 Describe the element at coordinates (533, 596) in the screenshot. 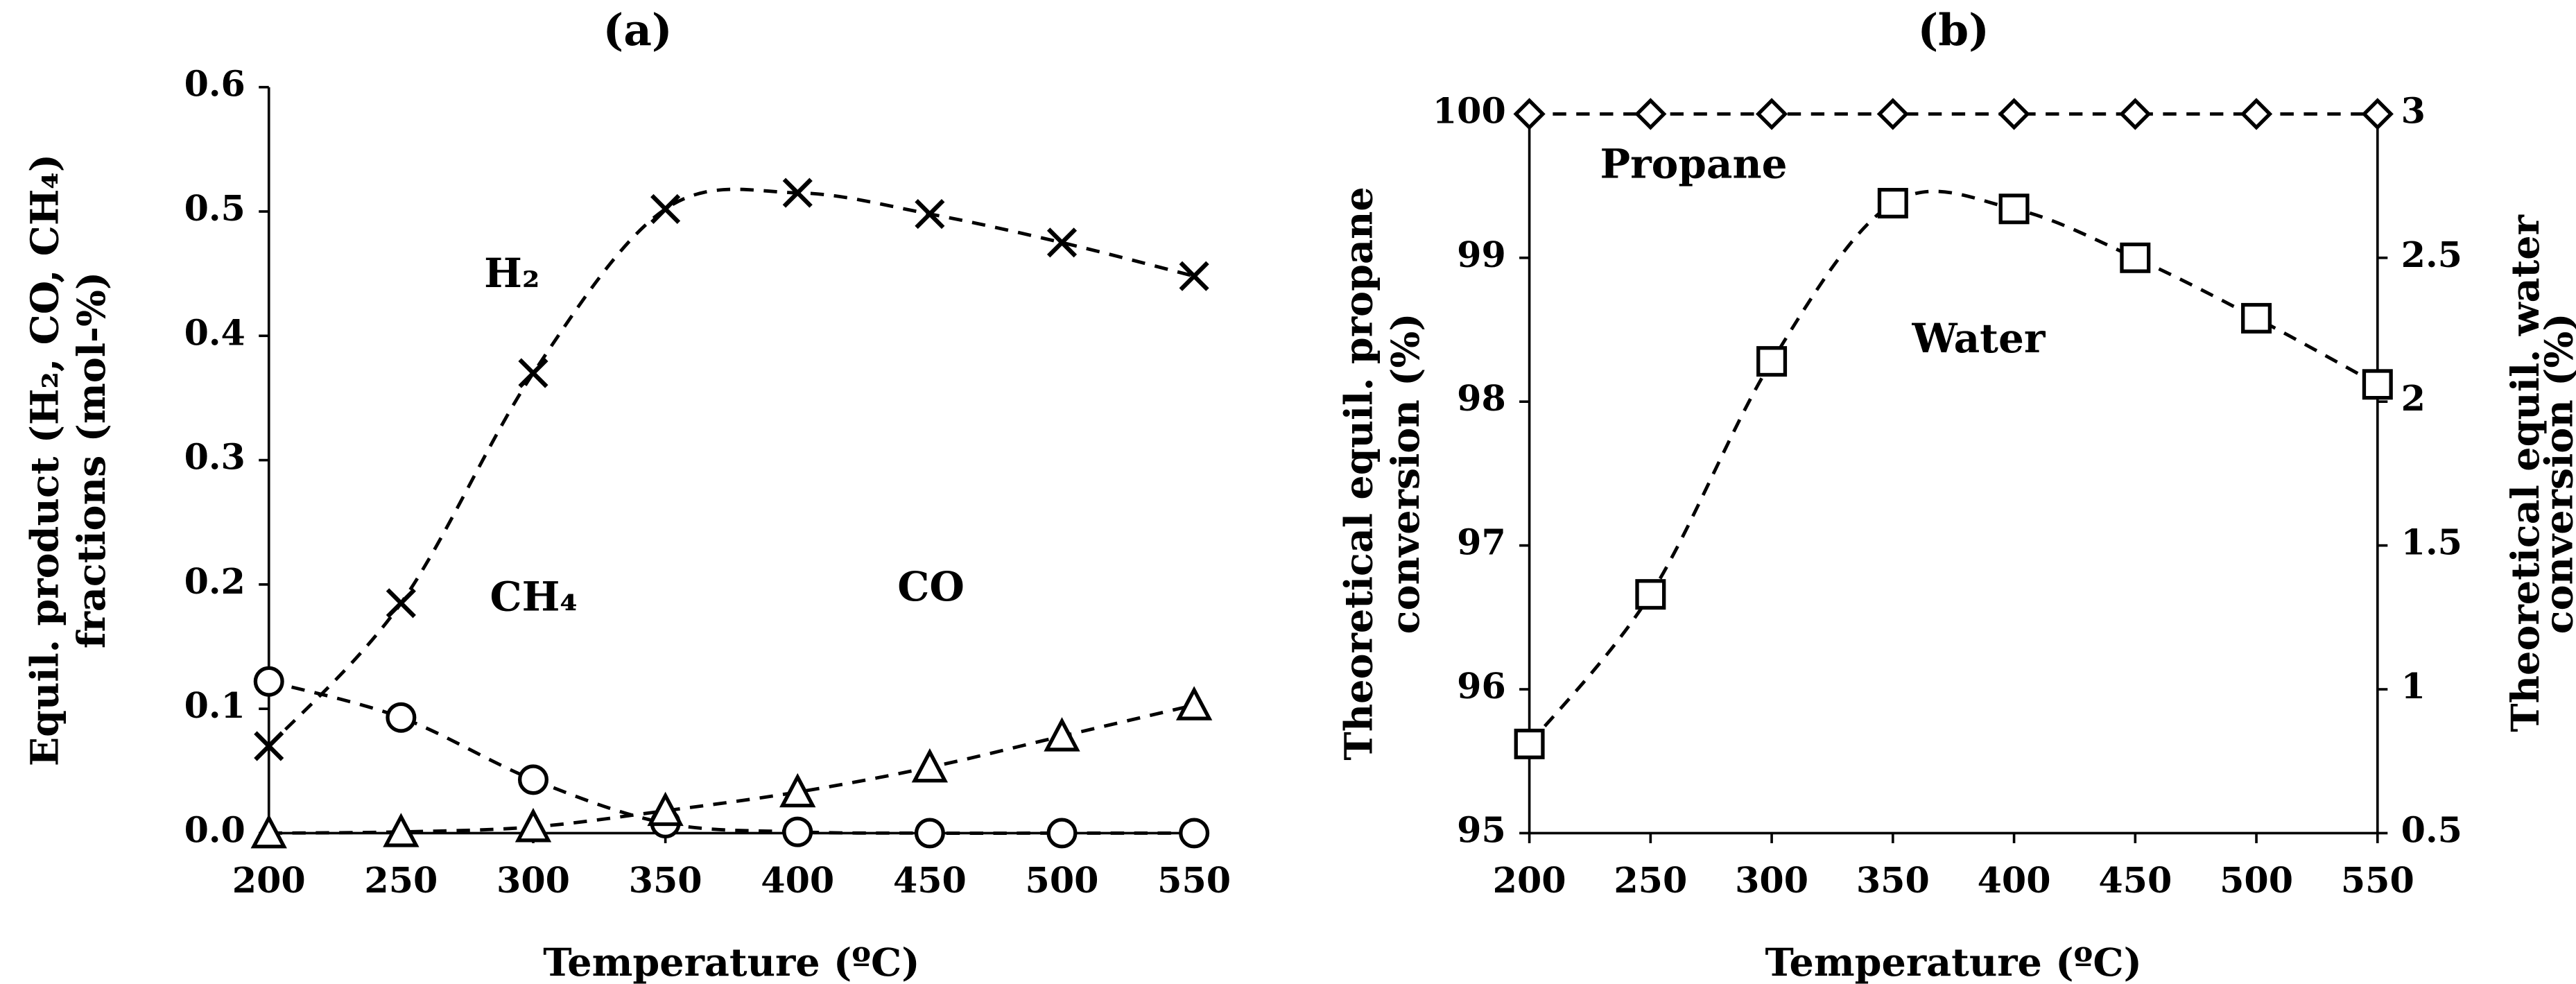

I see `series-label: CH₄` at that location.